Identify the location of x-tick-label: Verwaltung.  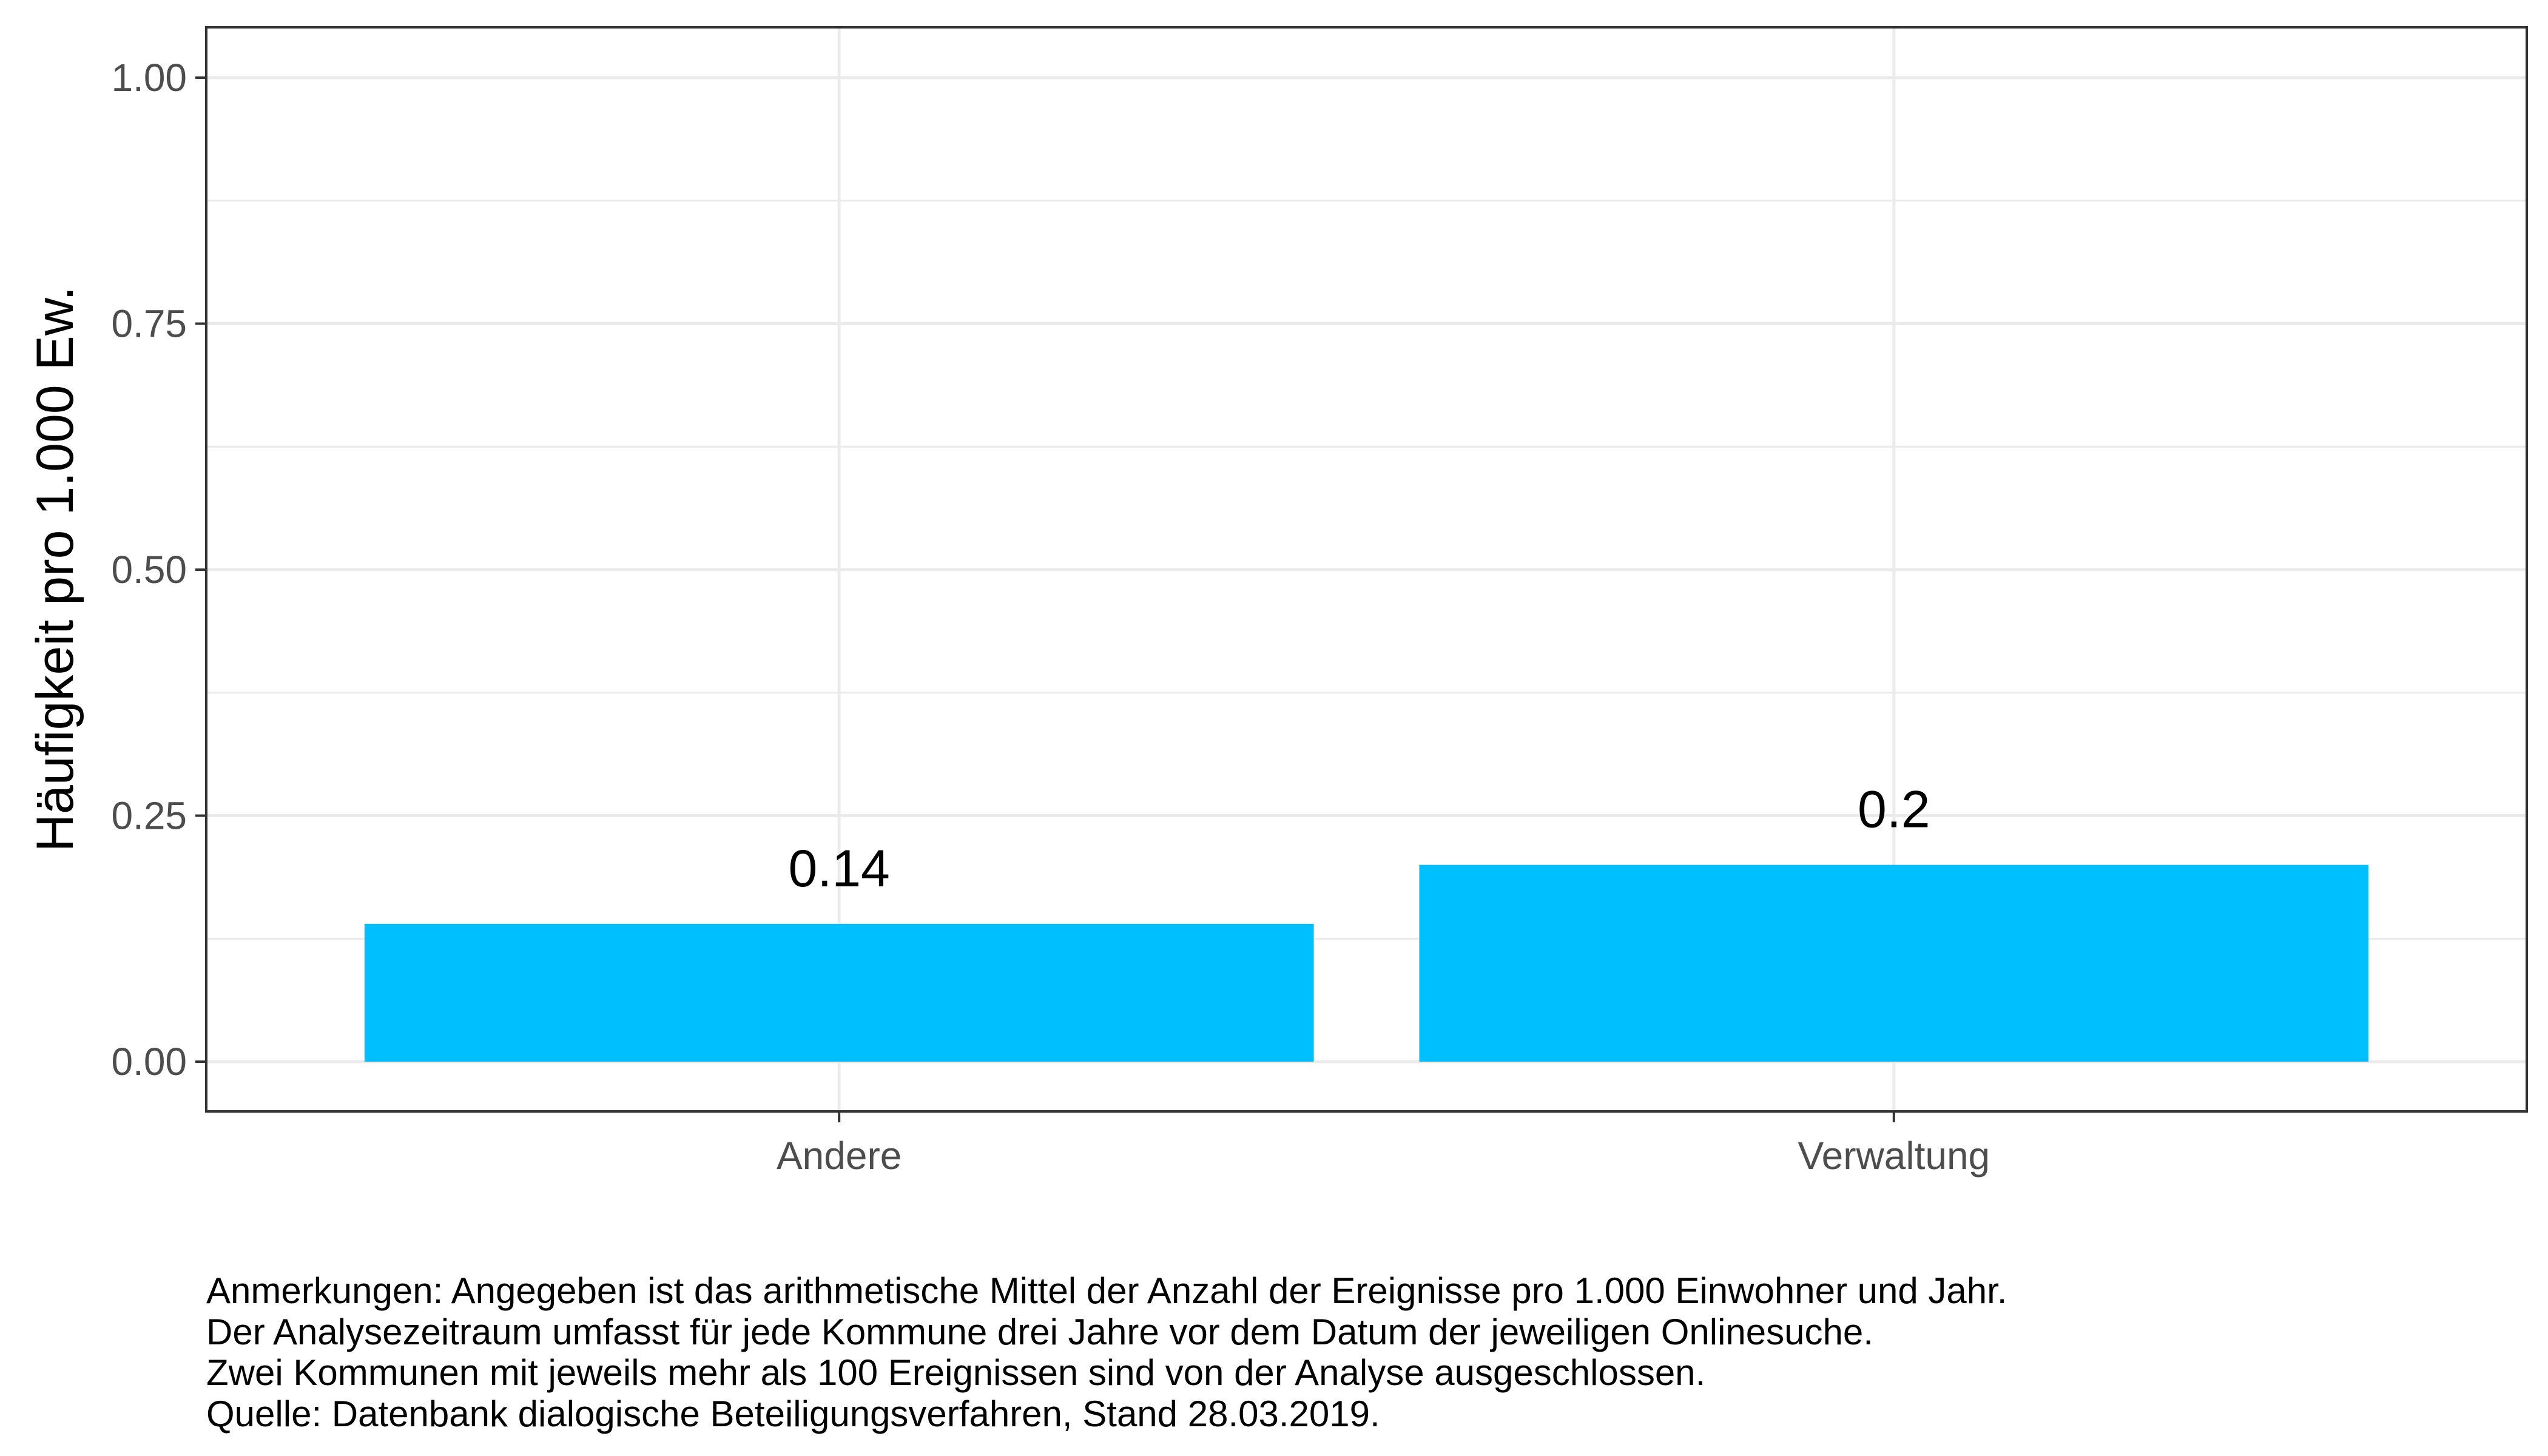
(1894, 1156).